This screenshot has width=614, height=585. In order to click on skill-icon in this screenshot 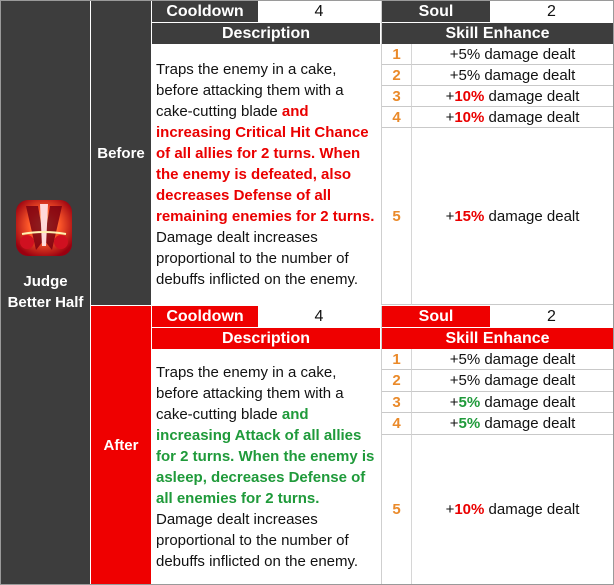, I will do `click(44, 228)`.